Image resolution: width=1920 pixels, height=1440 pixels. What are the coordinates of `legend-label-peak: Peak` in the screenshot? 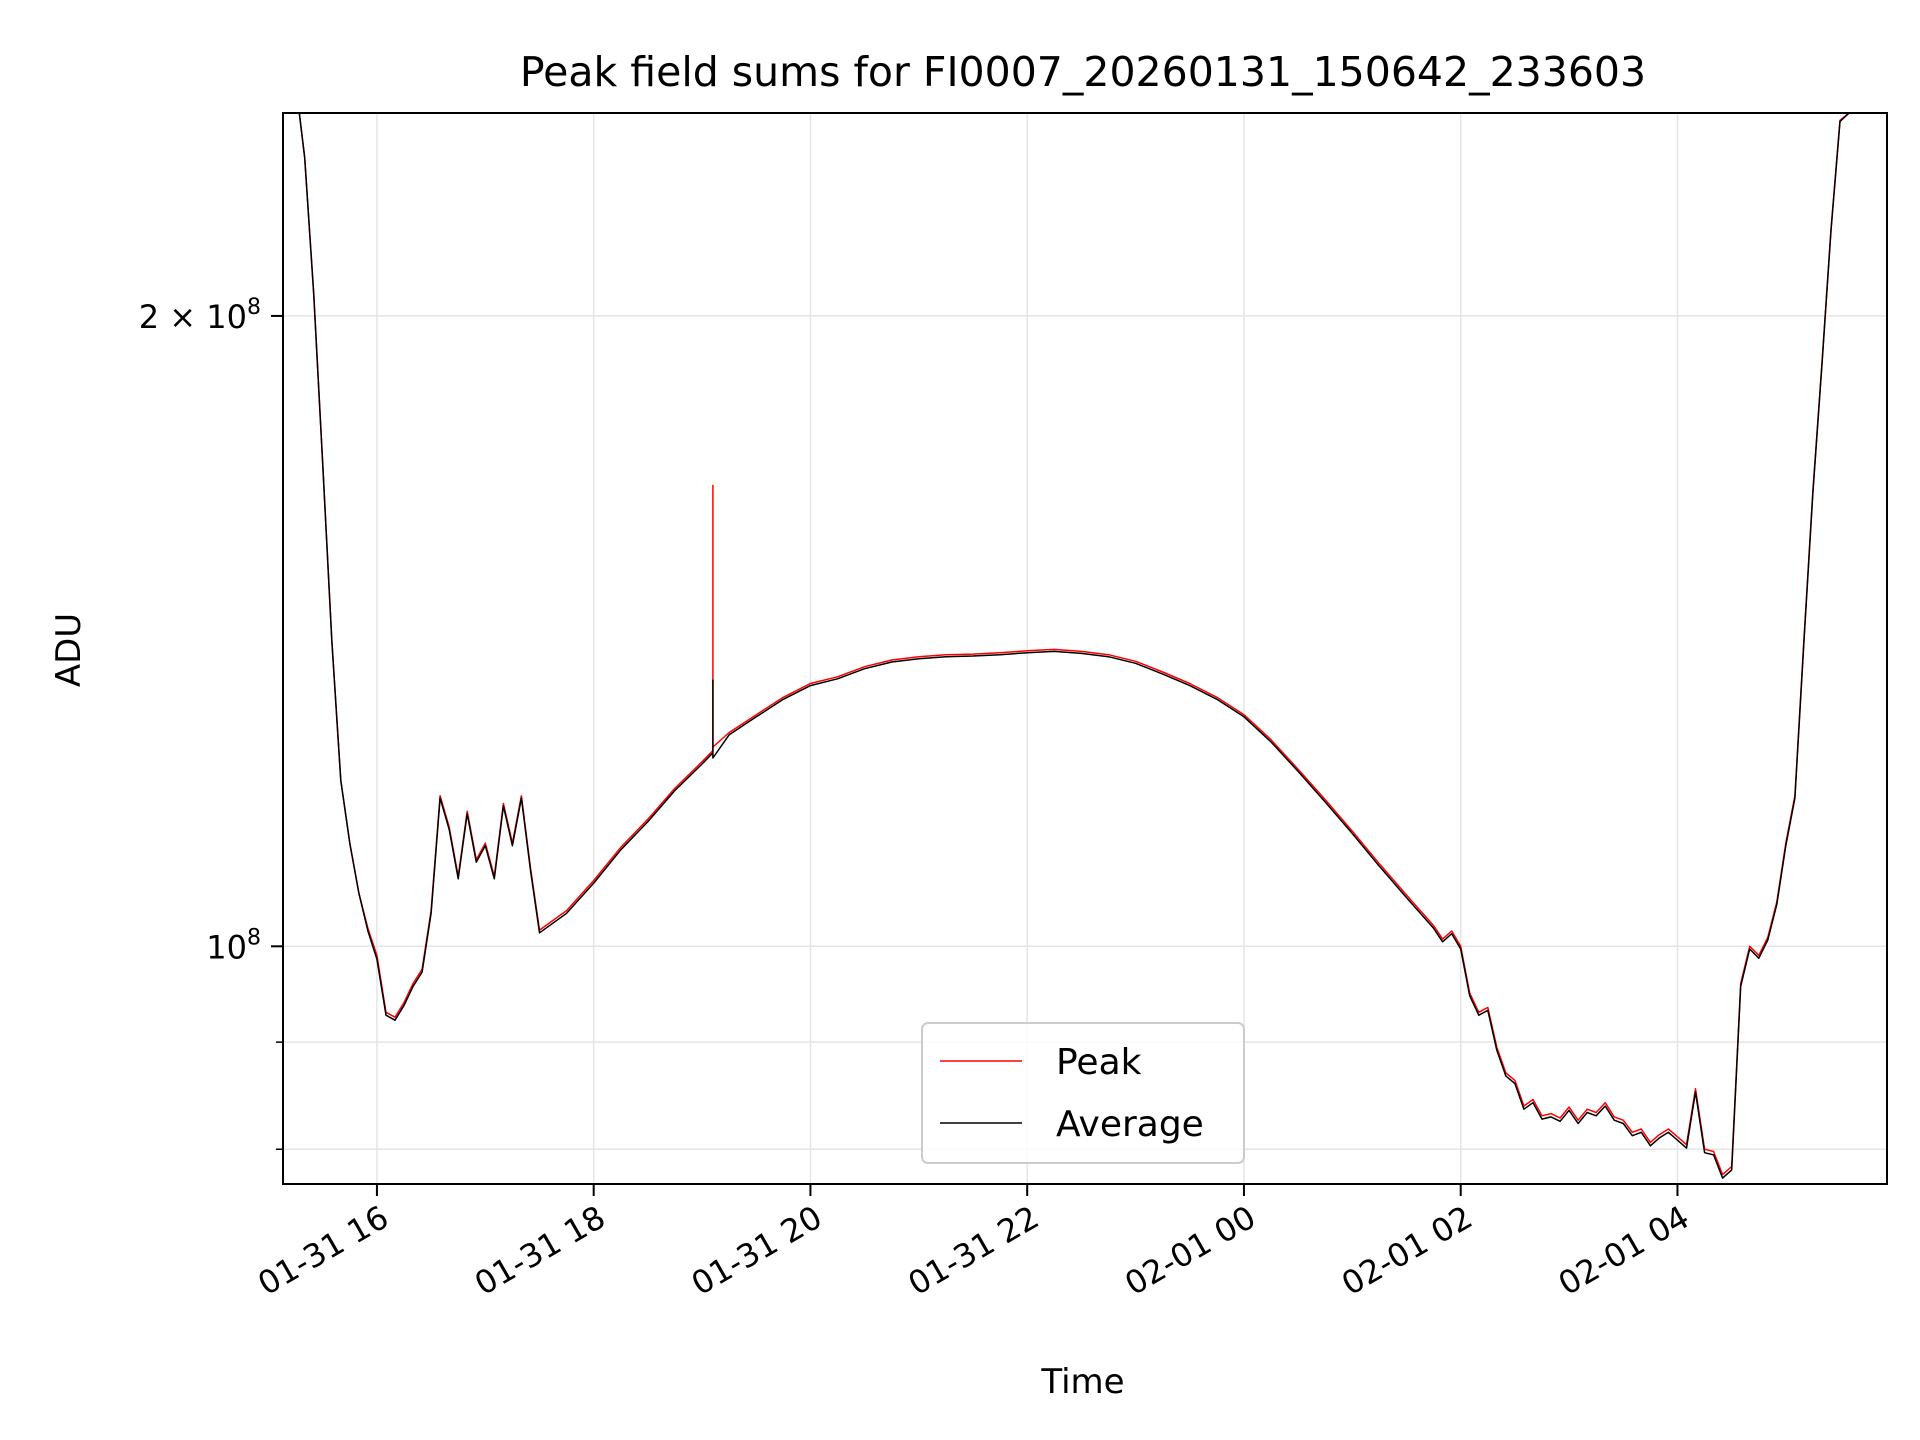 It's located at (1099, 1062).